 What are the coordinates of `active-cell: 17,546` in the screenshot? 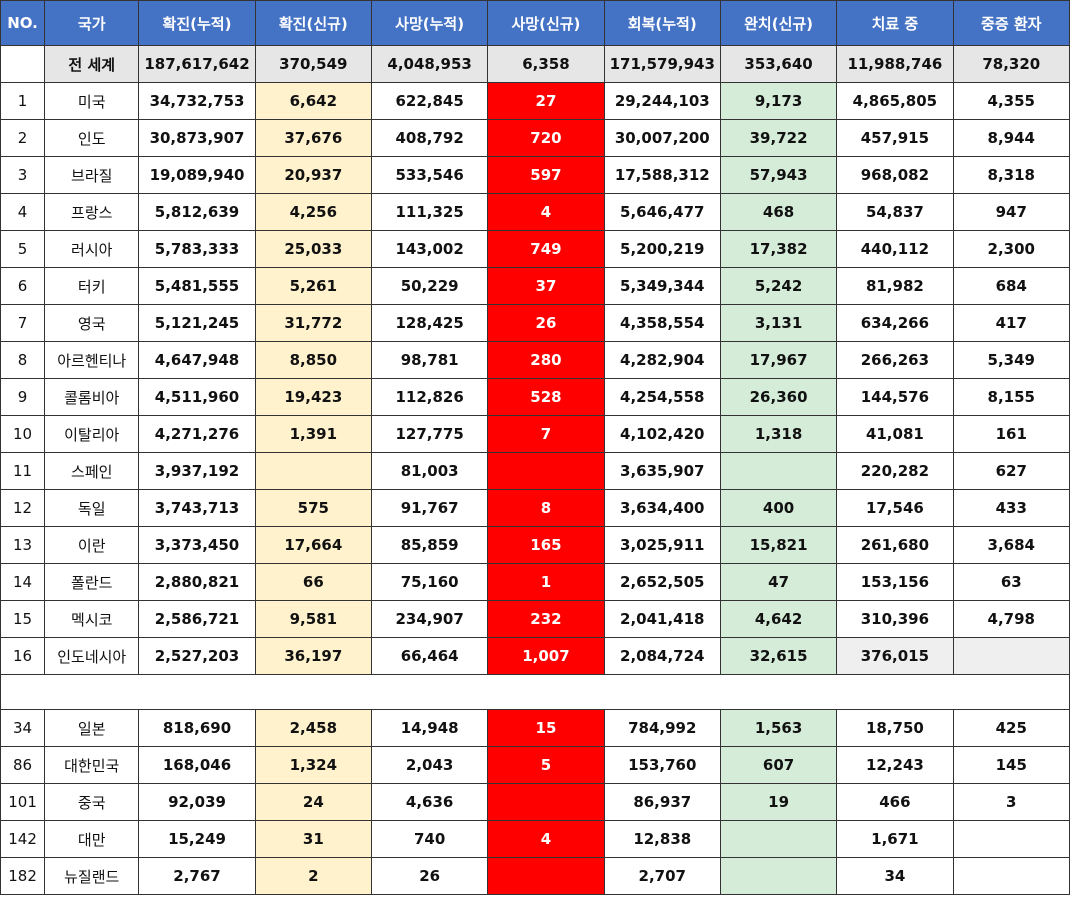 It's located at (895, 508).